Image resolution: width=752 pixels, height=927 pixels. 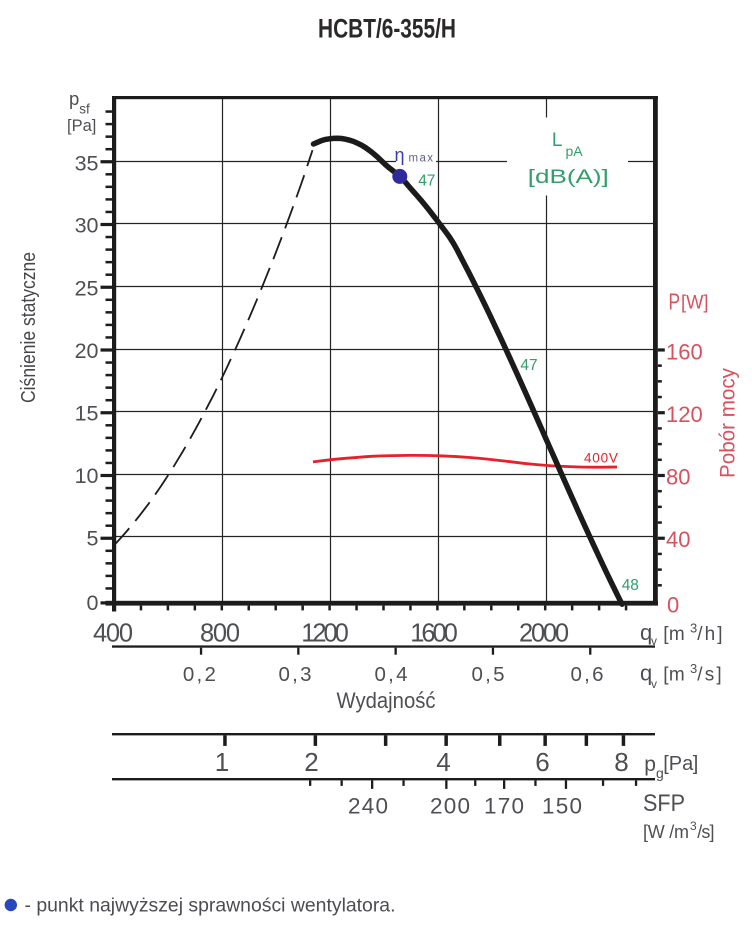 I want to click on svg-text: 20, so click(x=87, y=351).